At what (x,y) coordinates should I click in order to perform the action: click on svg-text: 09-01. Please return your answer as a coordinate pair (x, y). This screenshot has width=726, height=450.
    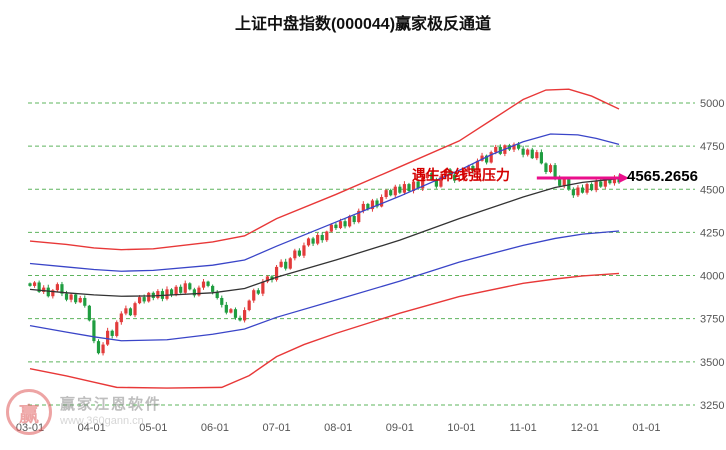
    Looking at the image, I should click on (400, 428).